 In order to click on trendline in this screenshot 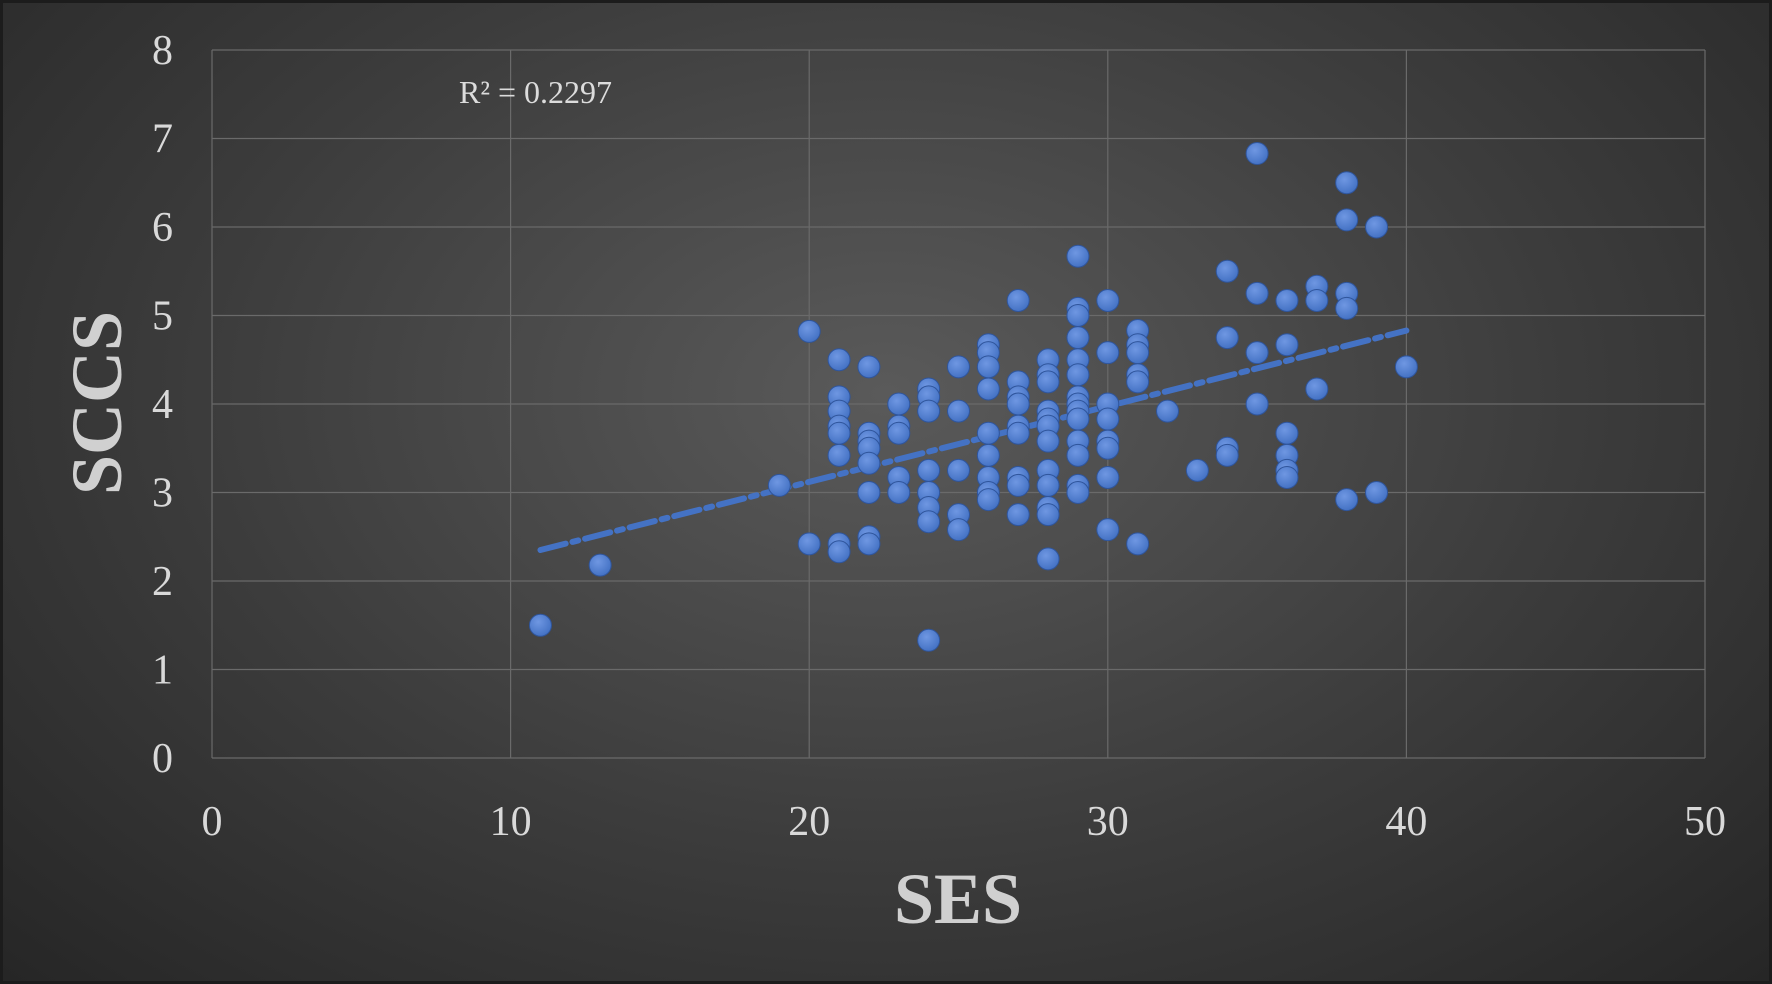, I will do `click(973, 440)`.